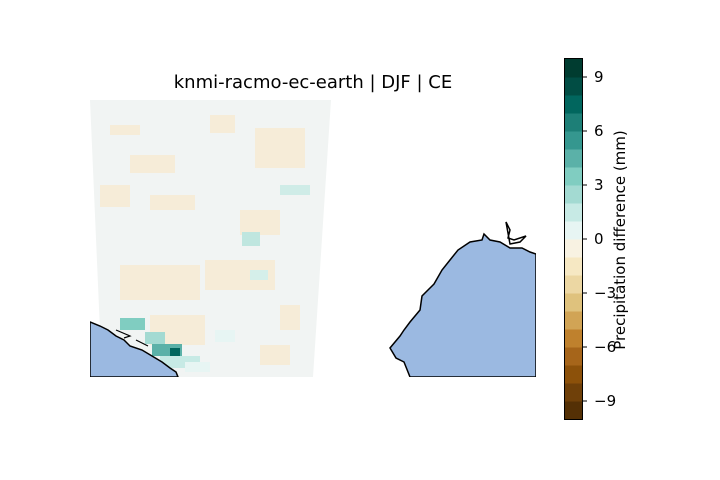  I want to click on colorbar-label: Precipitation difference (mm), so click(620, 240).